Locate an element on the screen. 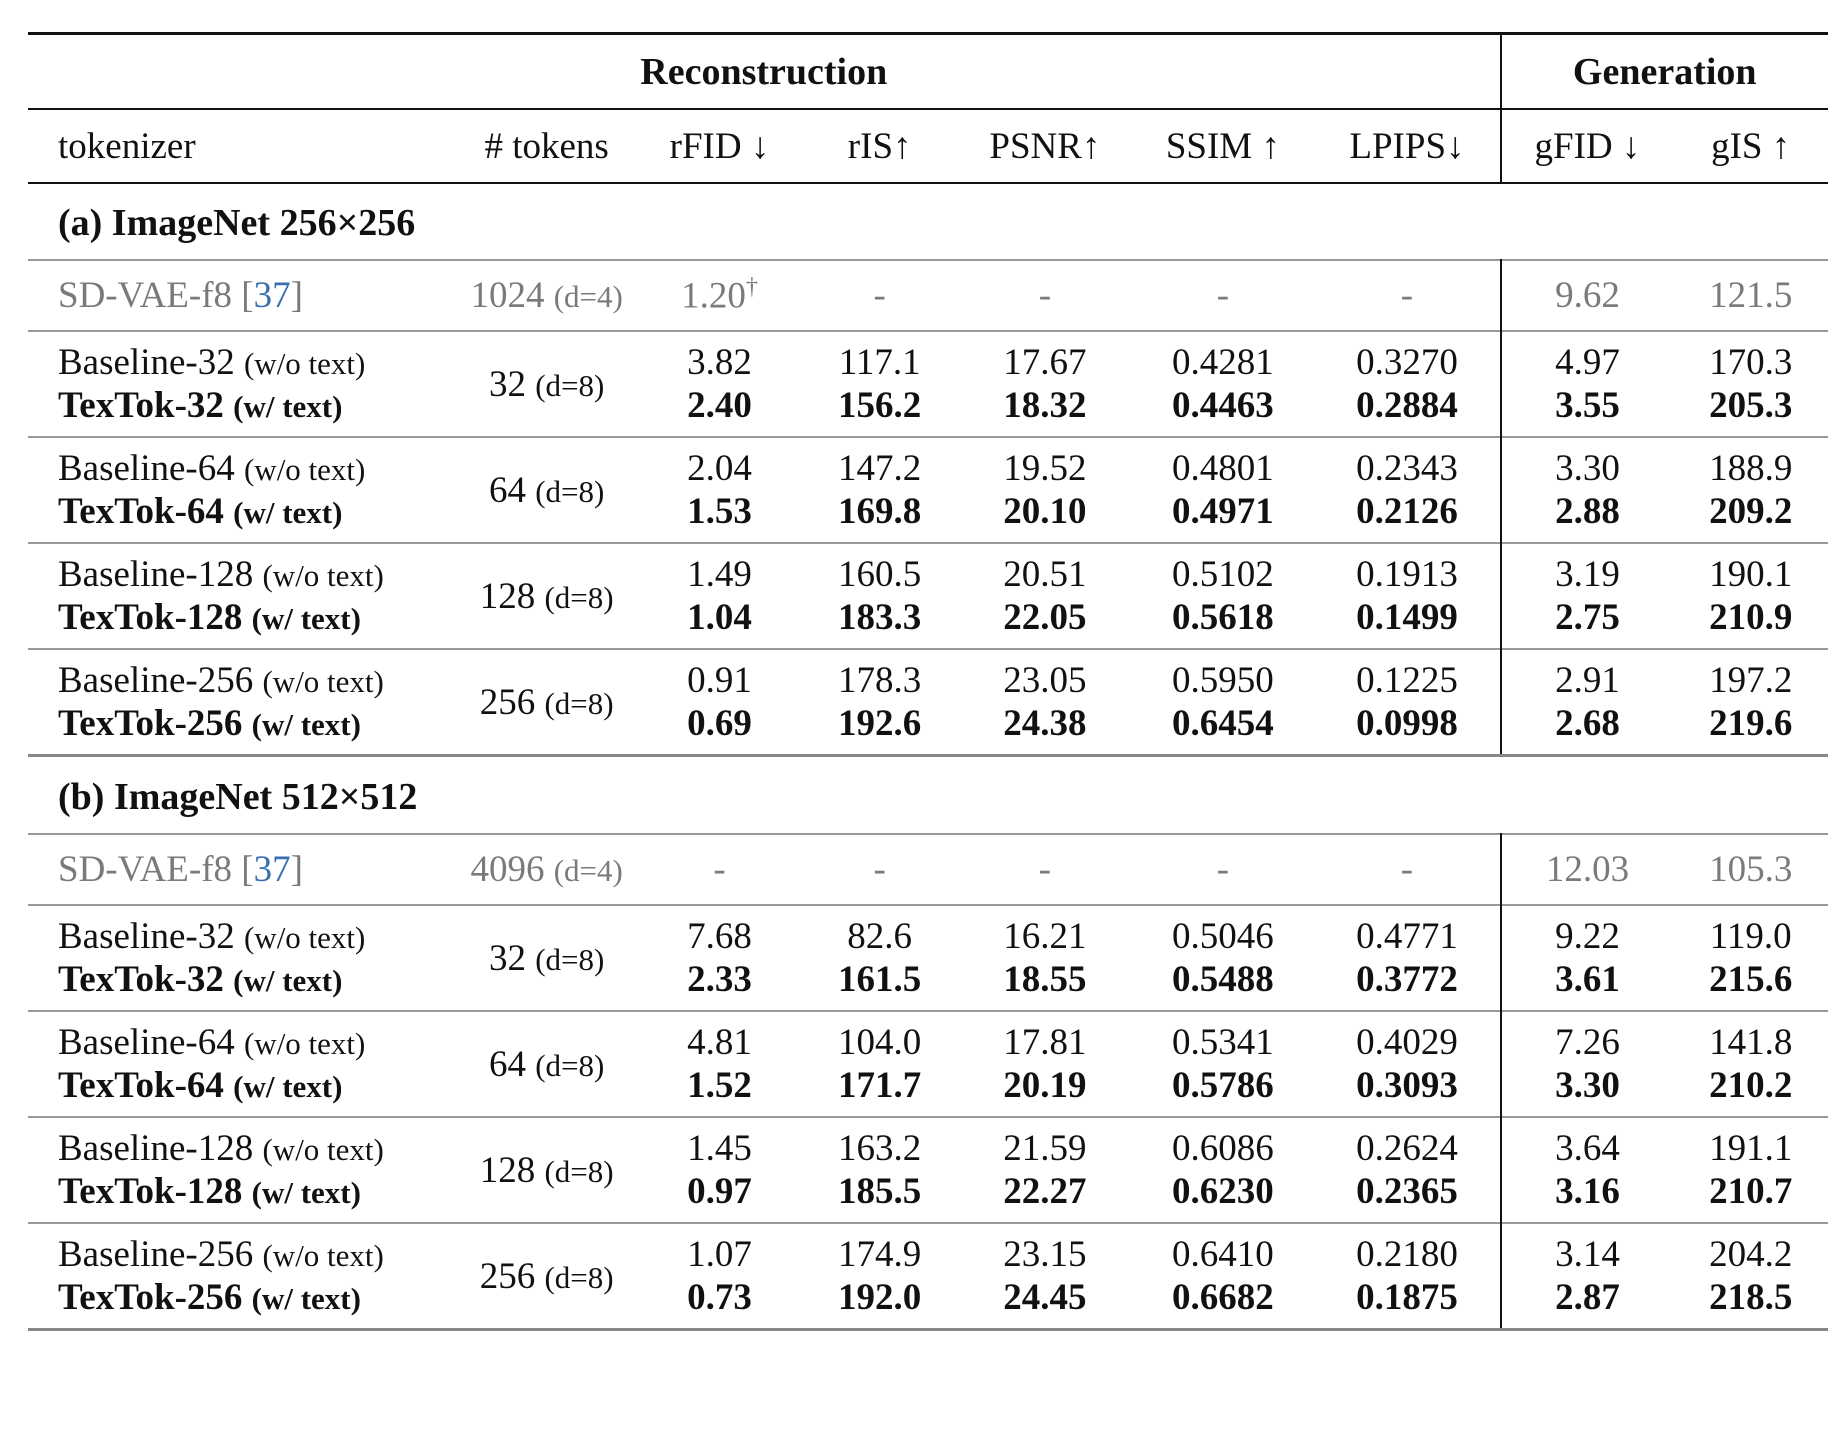 The image size is (1832, 1436). col-header-psnr: PSNR↑ is located at coordinates (1045, 145).